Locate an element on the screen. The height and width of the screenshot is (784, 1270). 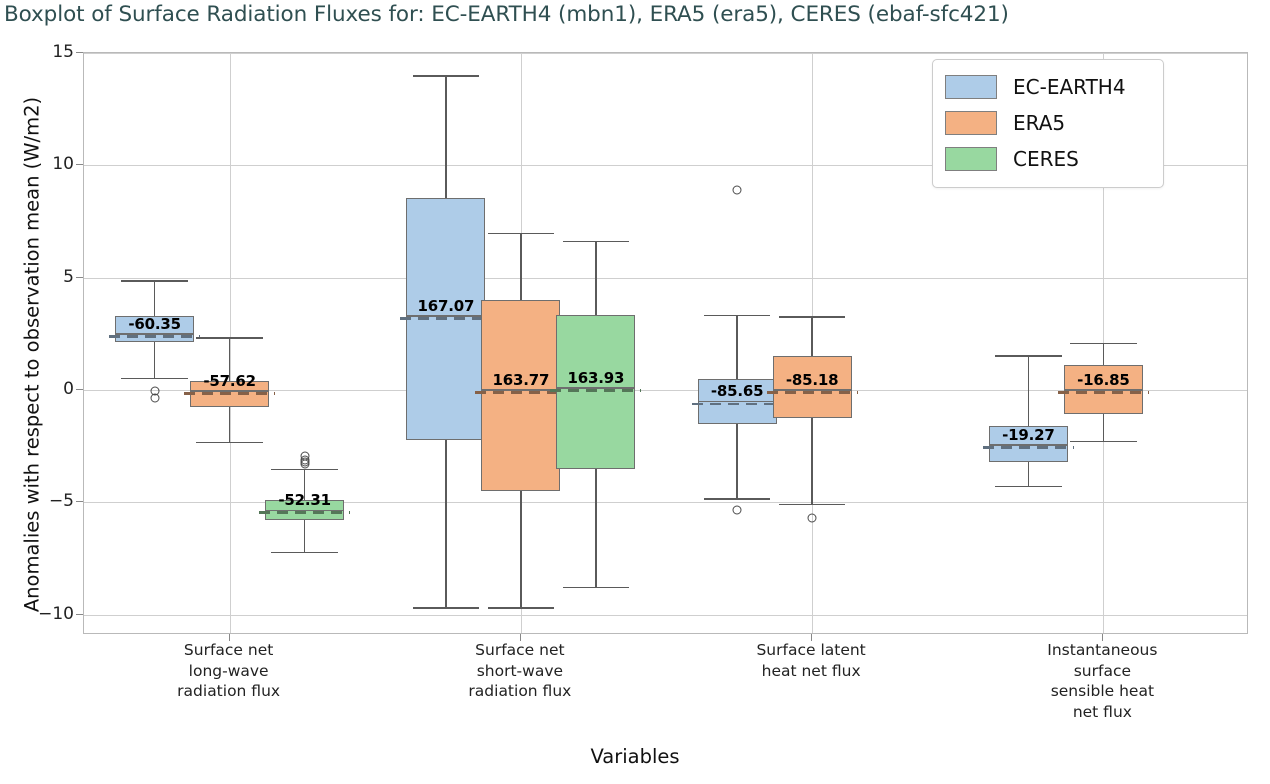
x-tick-label: Surface net long-wave radiation flux is located at coordinates (229, 671).